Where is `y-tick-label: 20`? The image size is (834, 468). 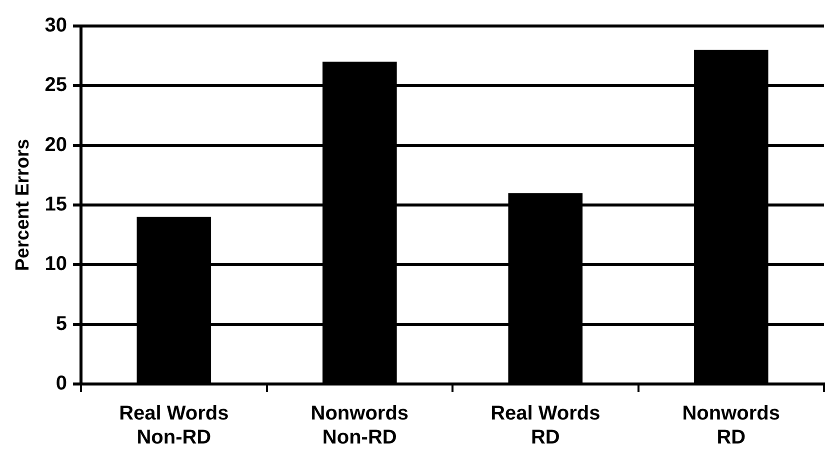 y-tick-label: 20 is located at coordinates (56, 145).